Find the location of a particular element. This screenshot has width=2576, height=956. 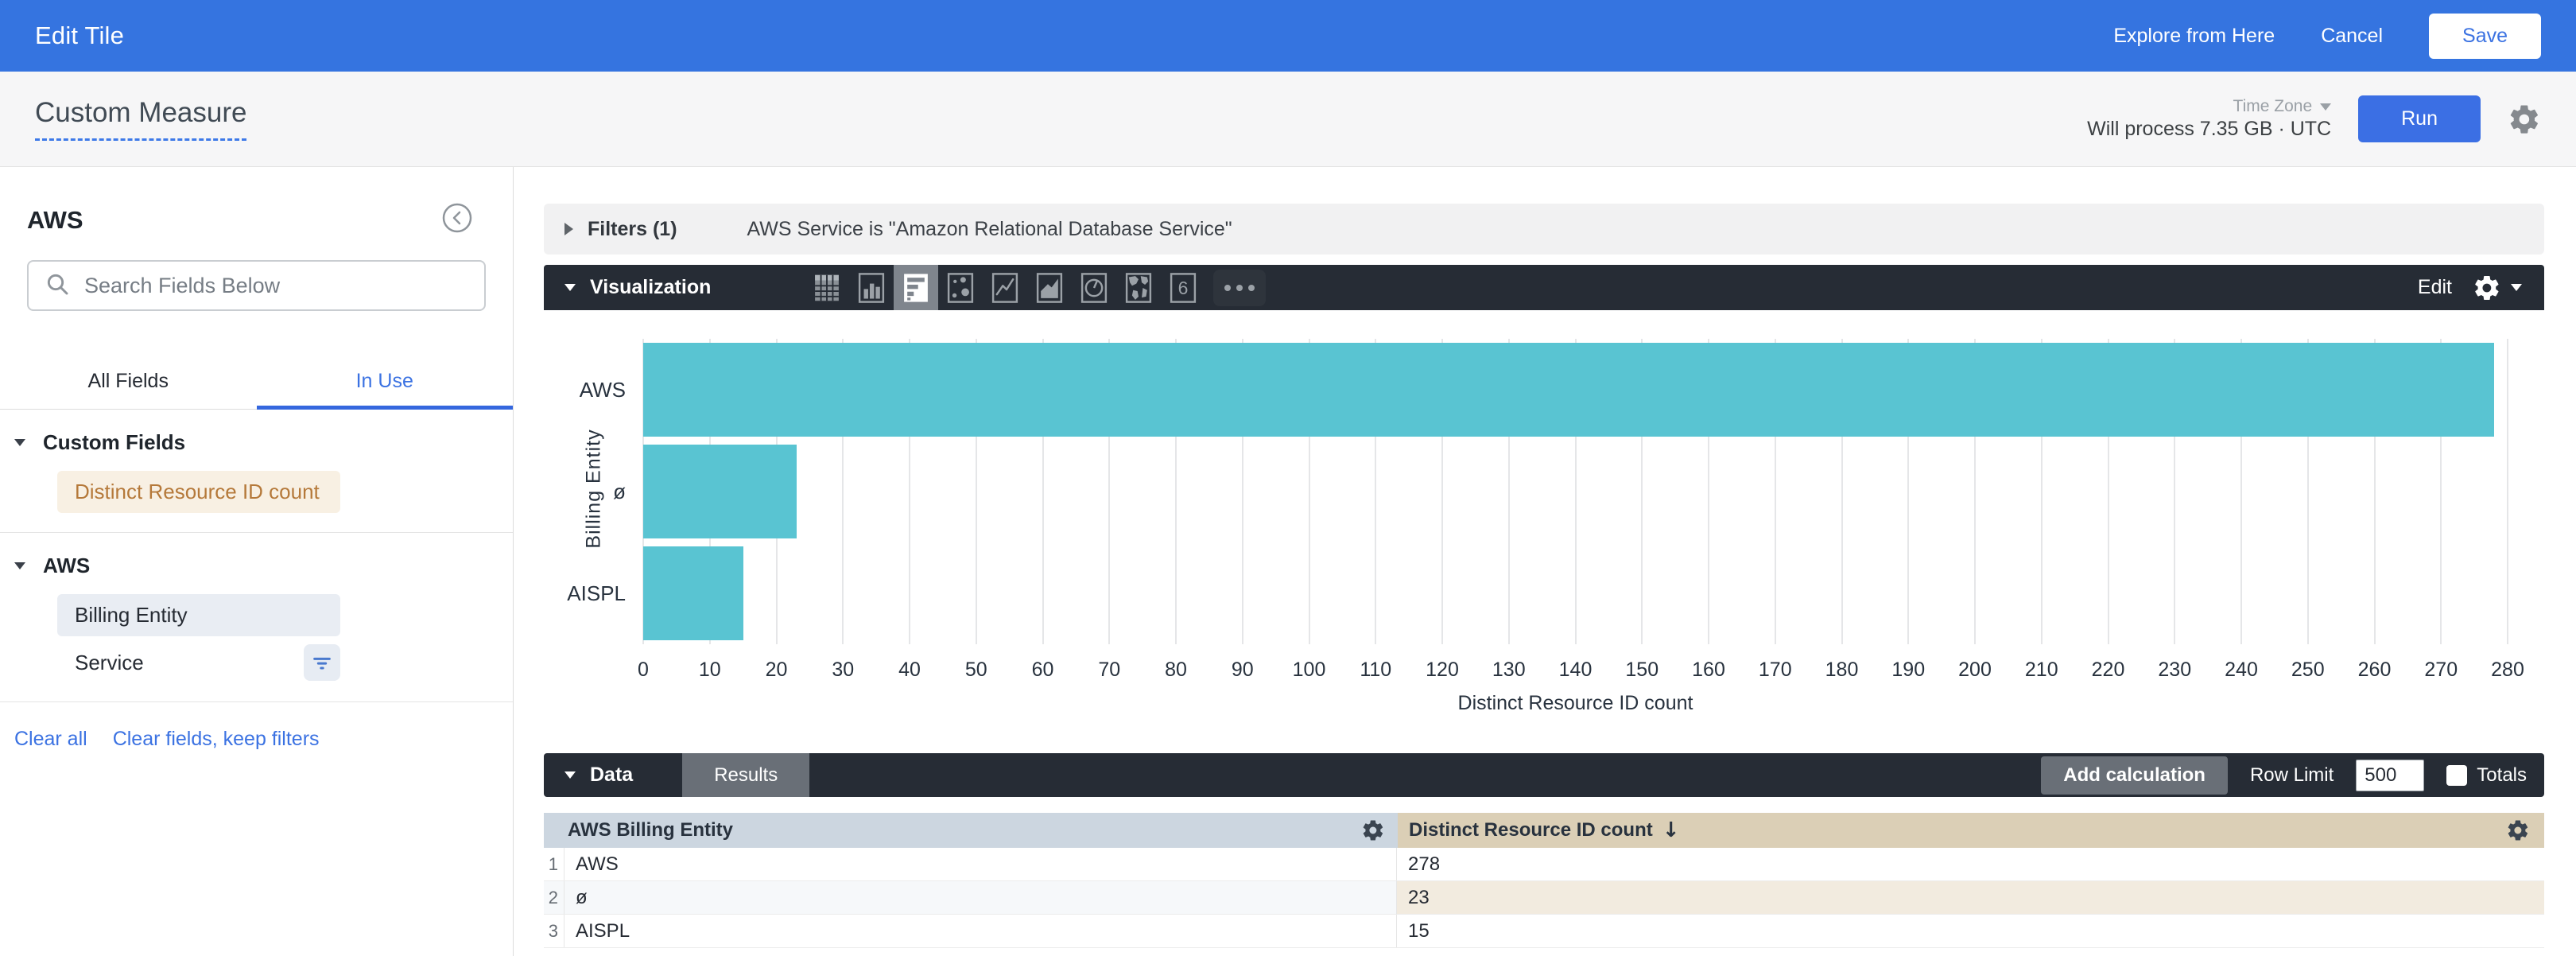

bar-chart-icon is located at coordinates (917, 287).